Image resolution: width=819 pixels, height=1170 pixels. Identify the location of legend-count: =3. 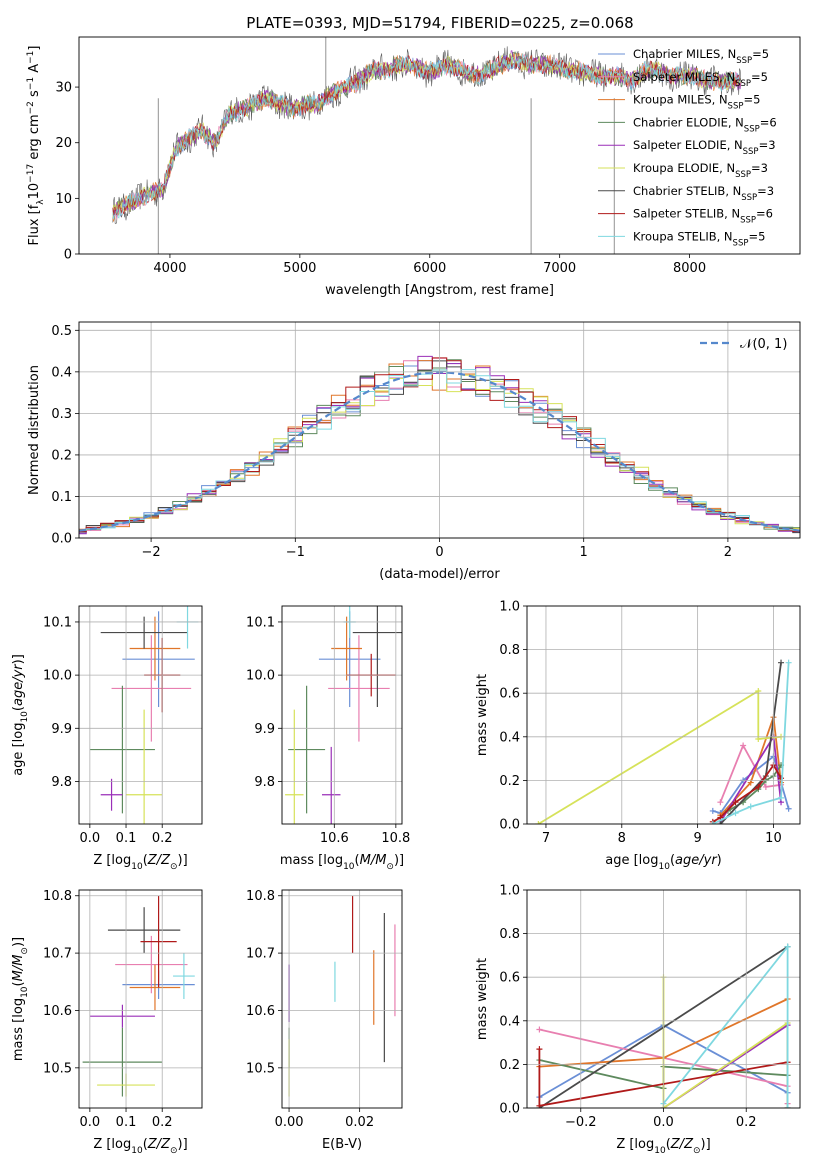
(759, 168).